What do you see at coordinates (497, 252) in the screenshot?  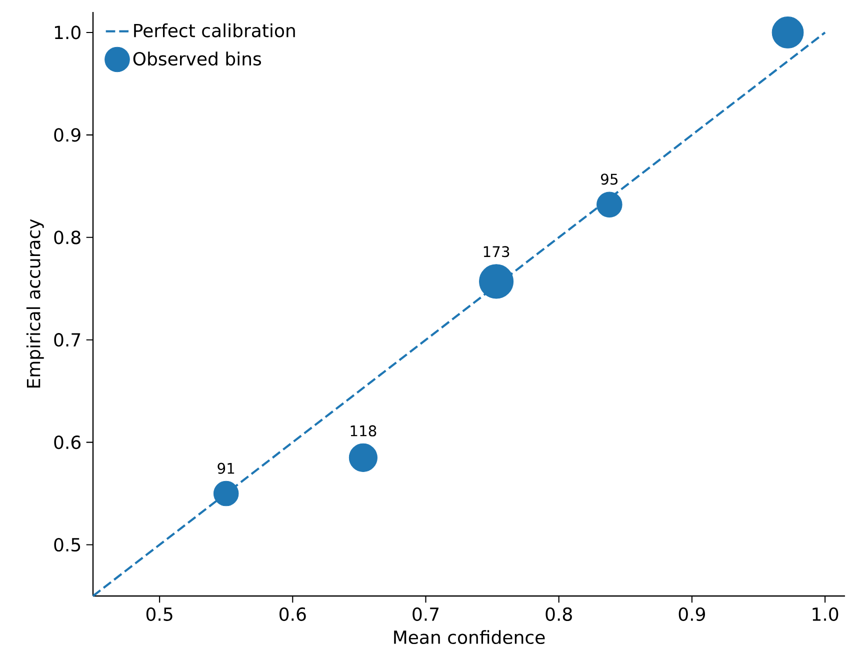 I see `annotation: 173` at bounding box center [497, 252].